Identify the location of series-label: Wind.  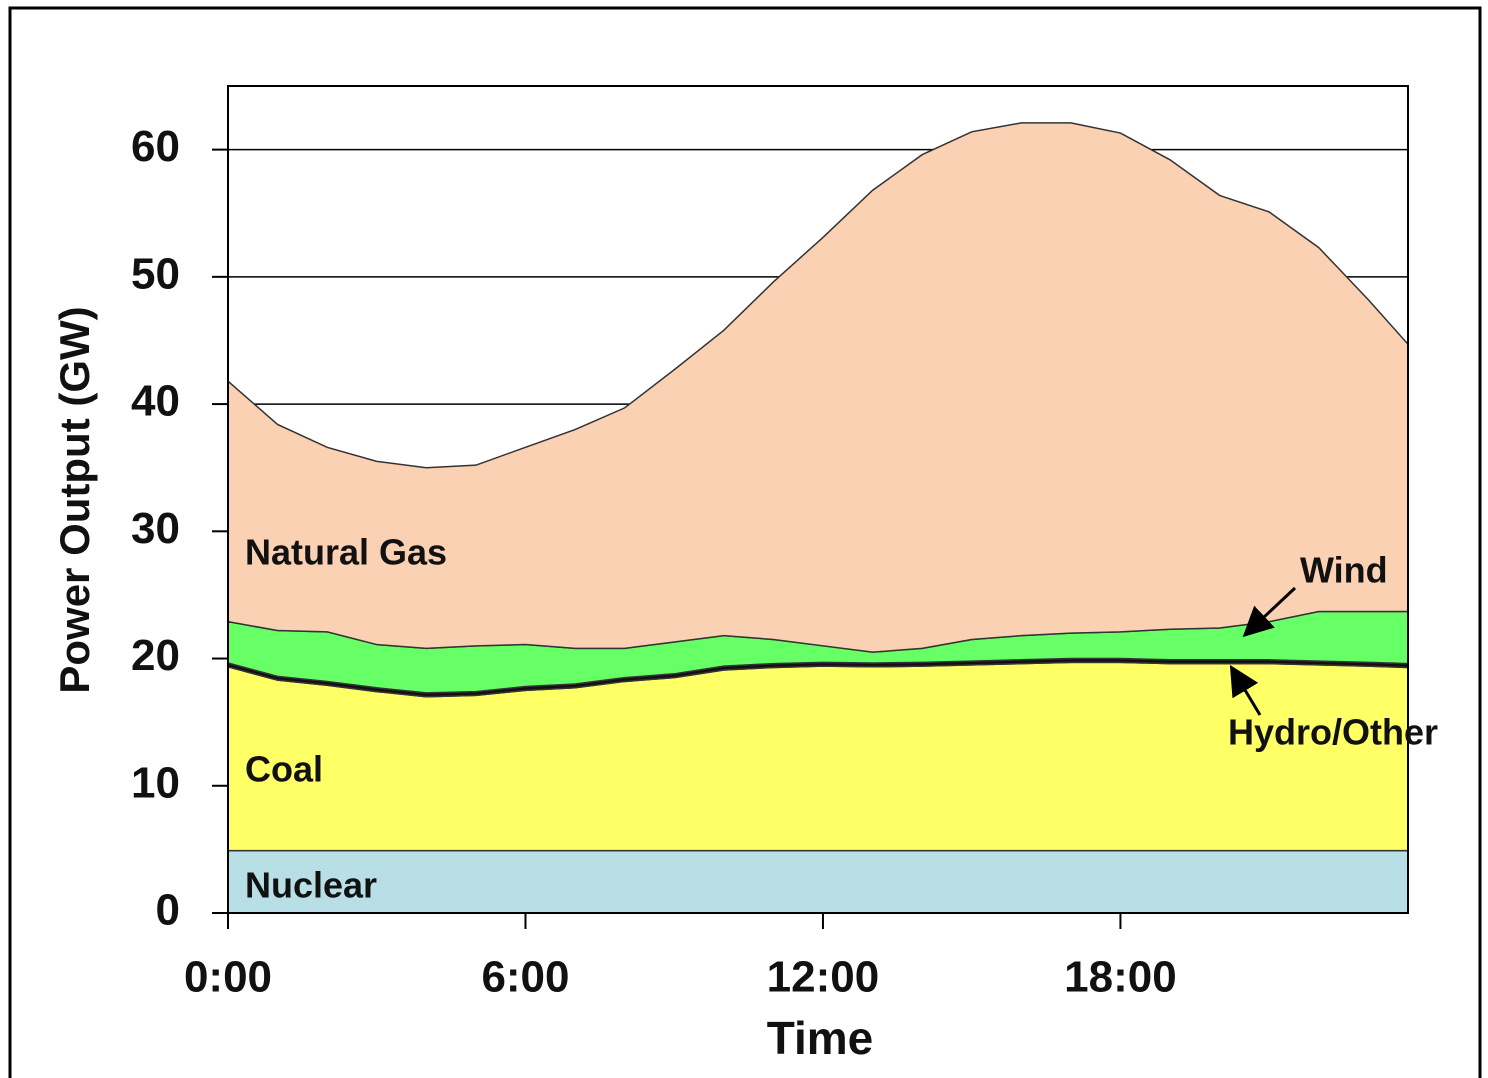
(1344, 570).